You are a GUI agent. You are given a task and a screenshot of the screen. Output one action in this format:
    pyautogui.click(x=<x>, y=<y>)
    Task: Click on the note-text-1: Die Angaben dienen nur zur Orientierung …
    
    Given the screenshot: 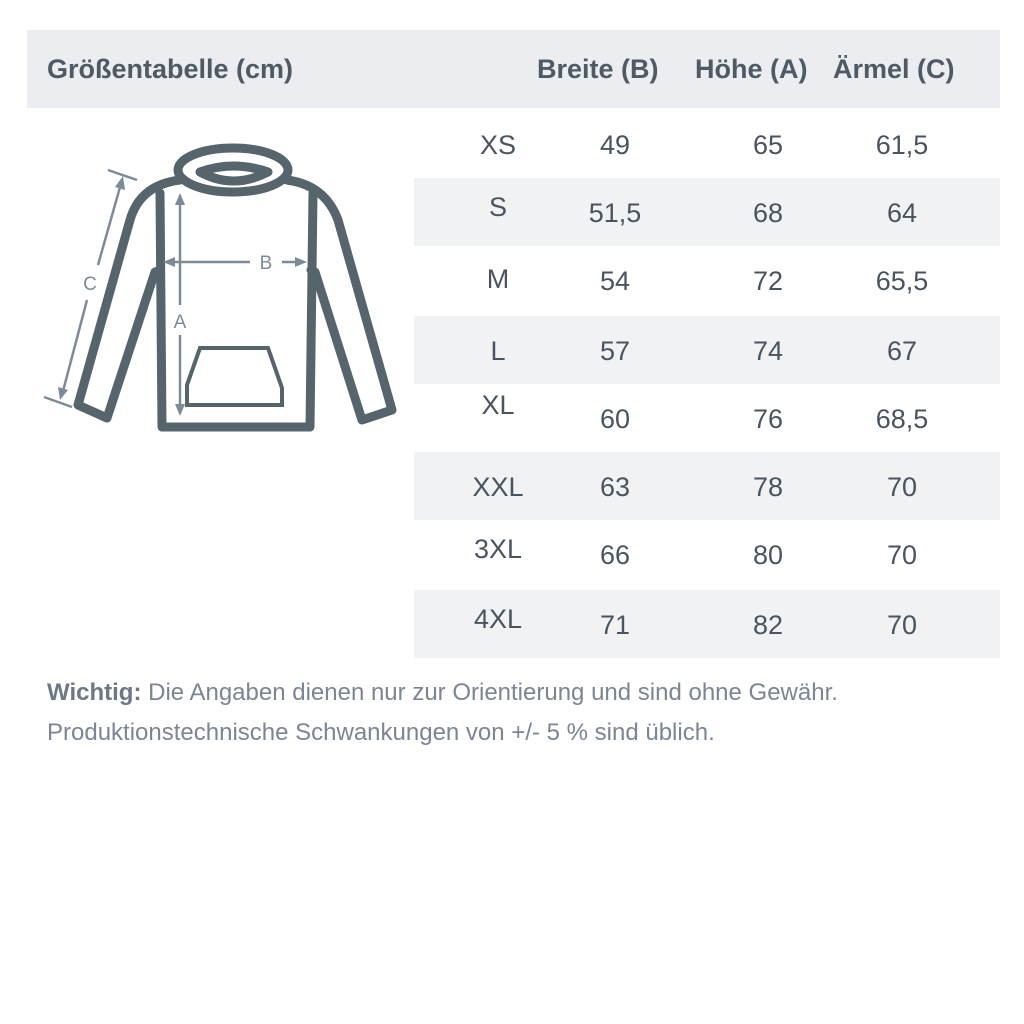 What is the action you would take?
    pyautogui.click(x=489, y=692)
    